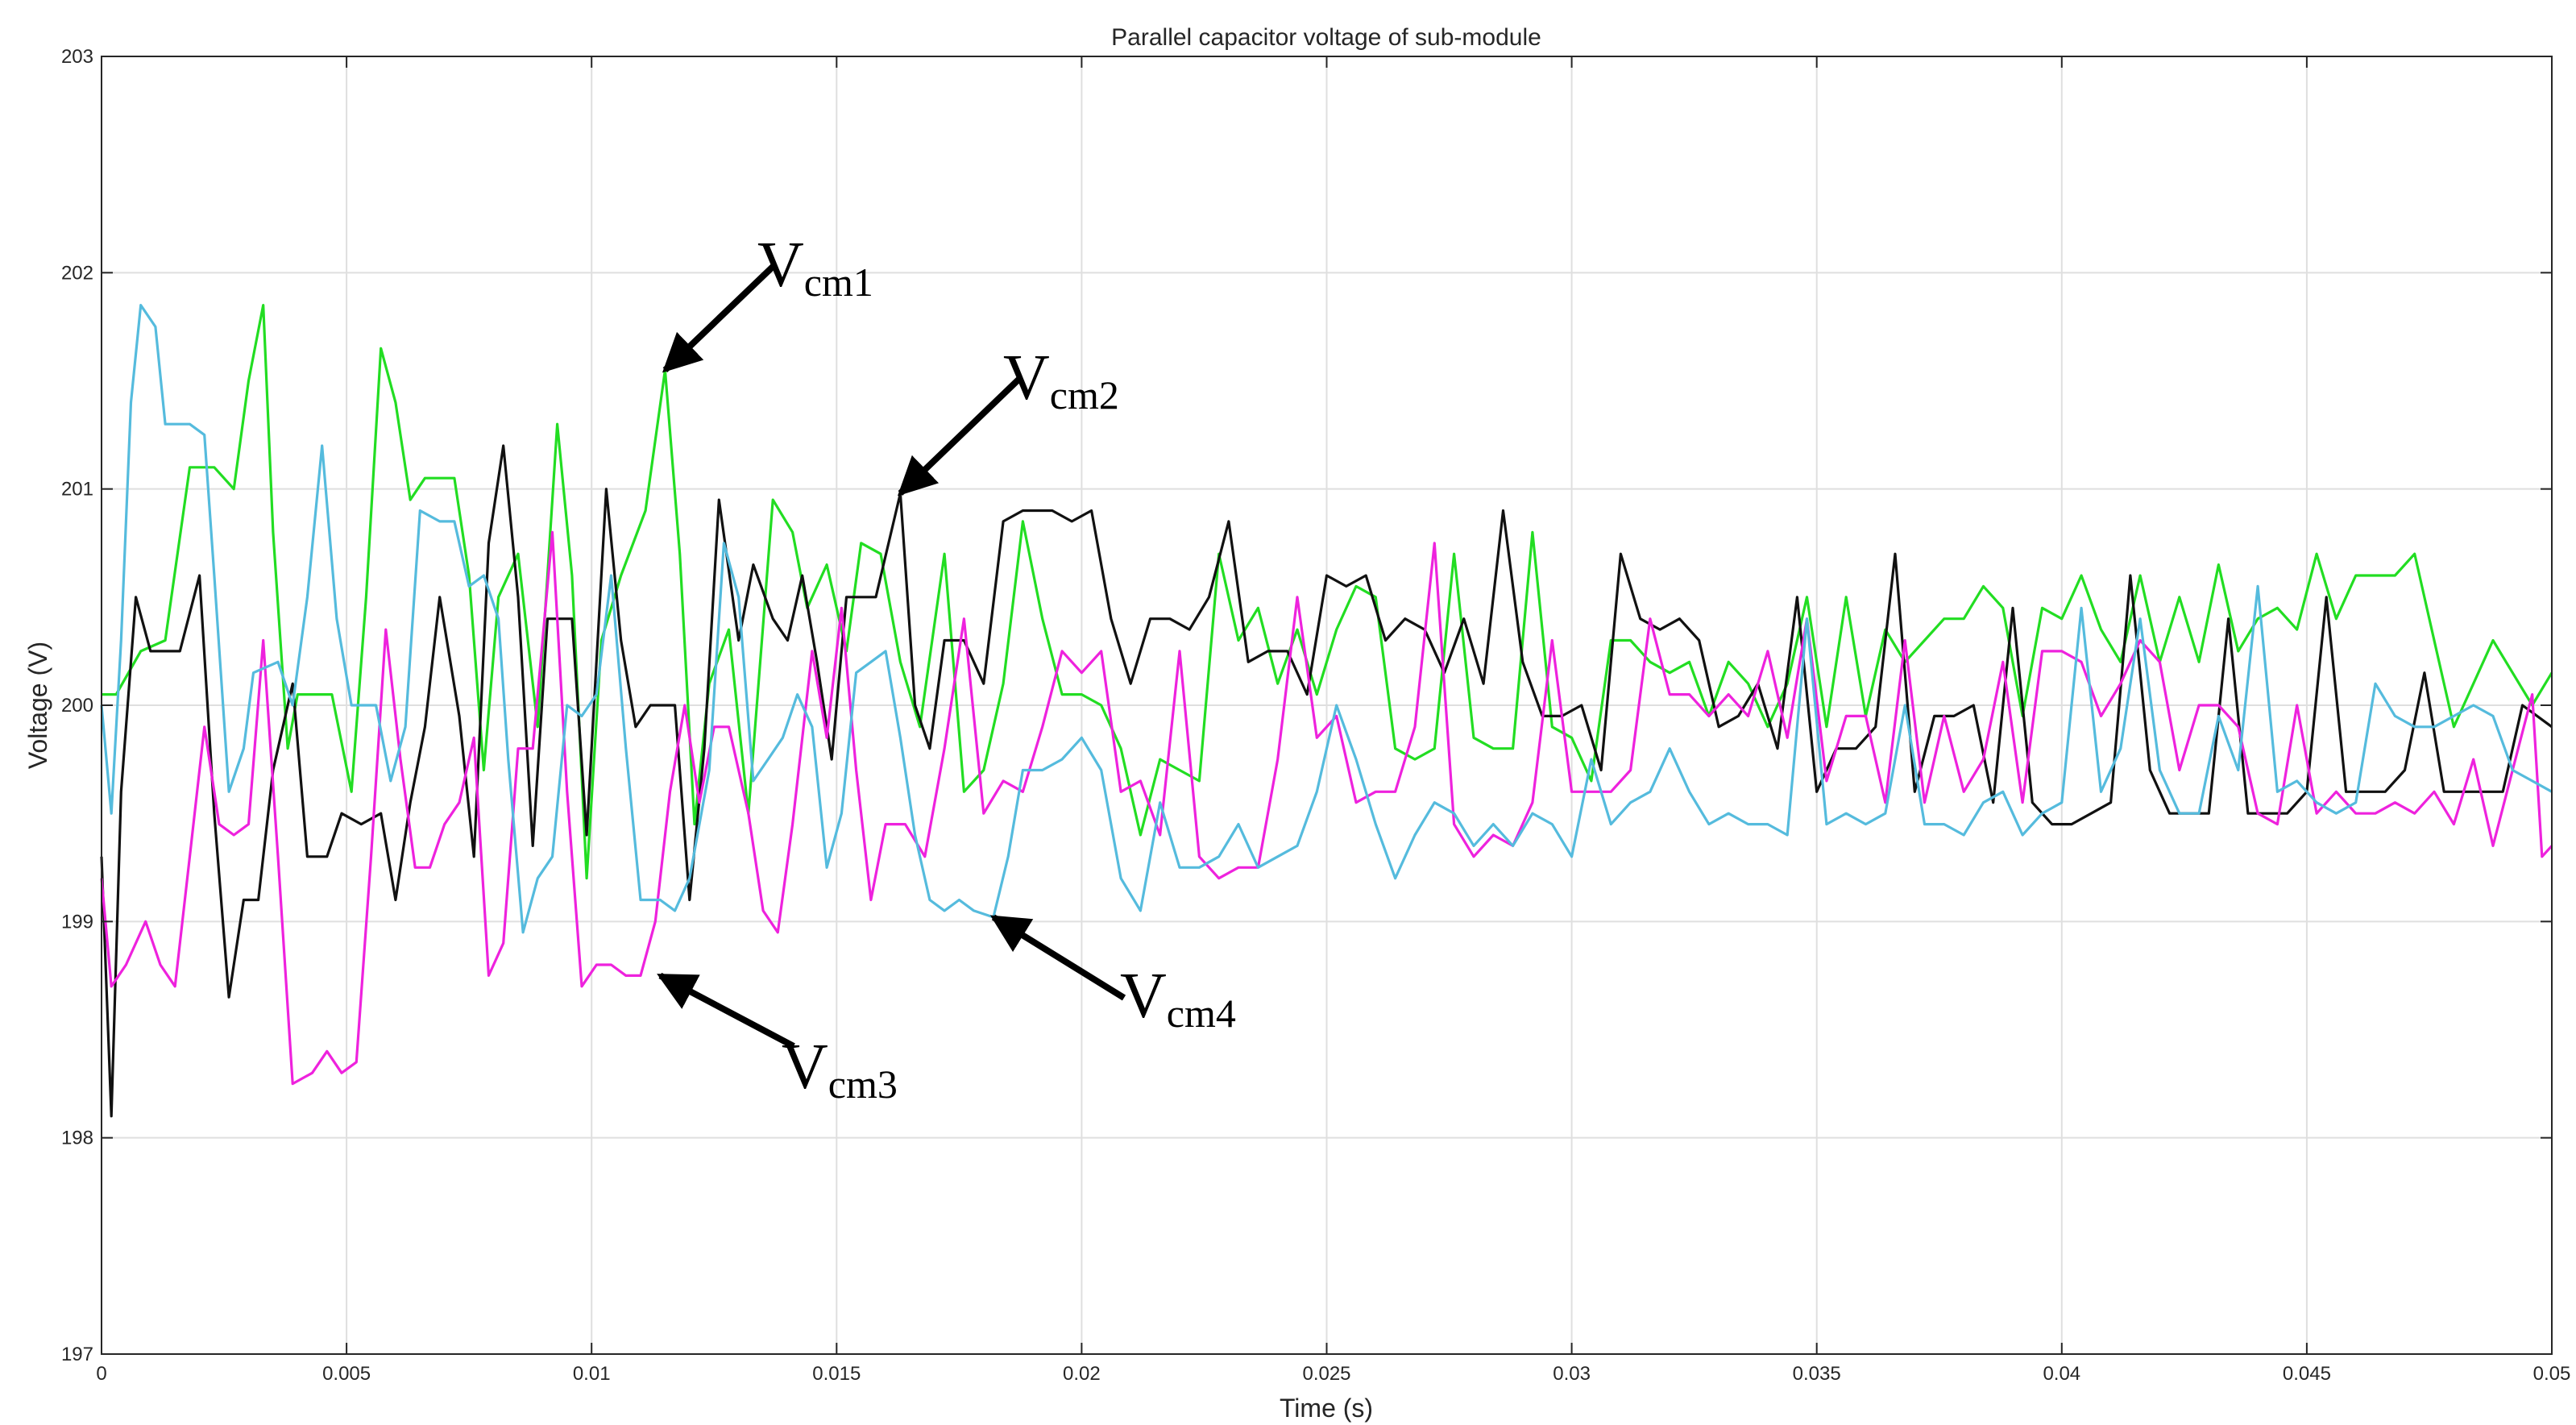 This screenshot has width=2576, height=1425. What do you see at coordinates (1061, 380) in the screenshot?
I see `annotation-label: Vcm2` at bounding box center [1061, 380].